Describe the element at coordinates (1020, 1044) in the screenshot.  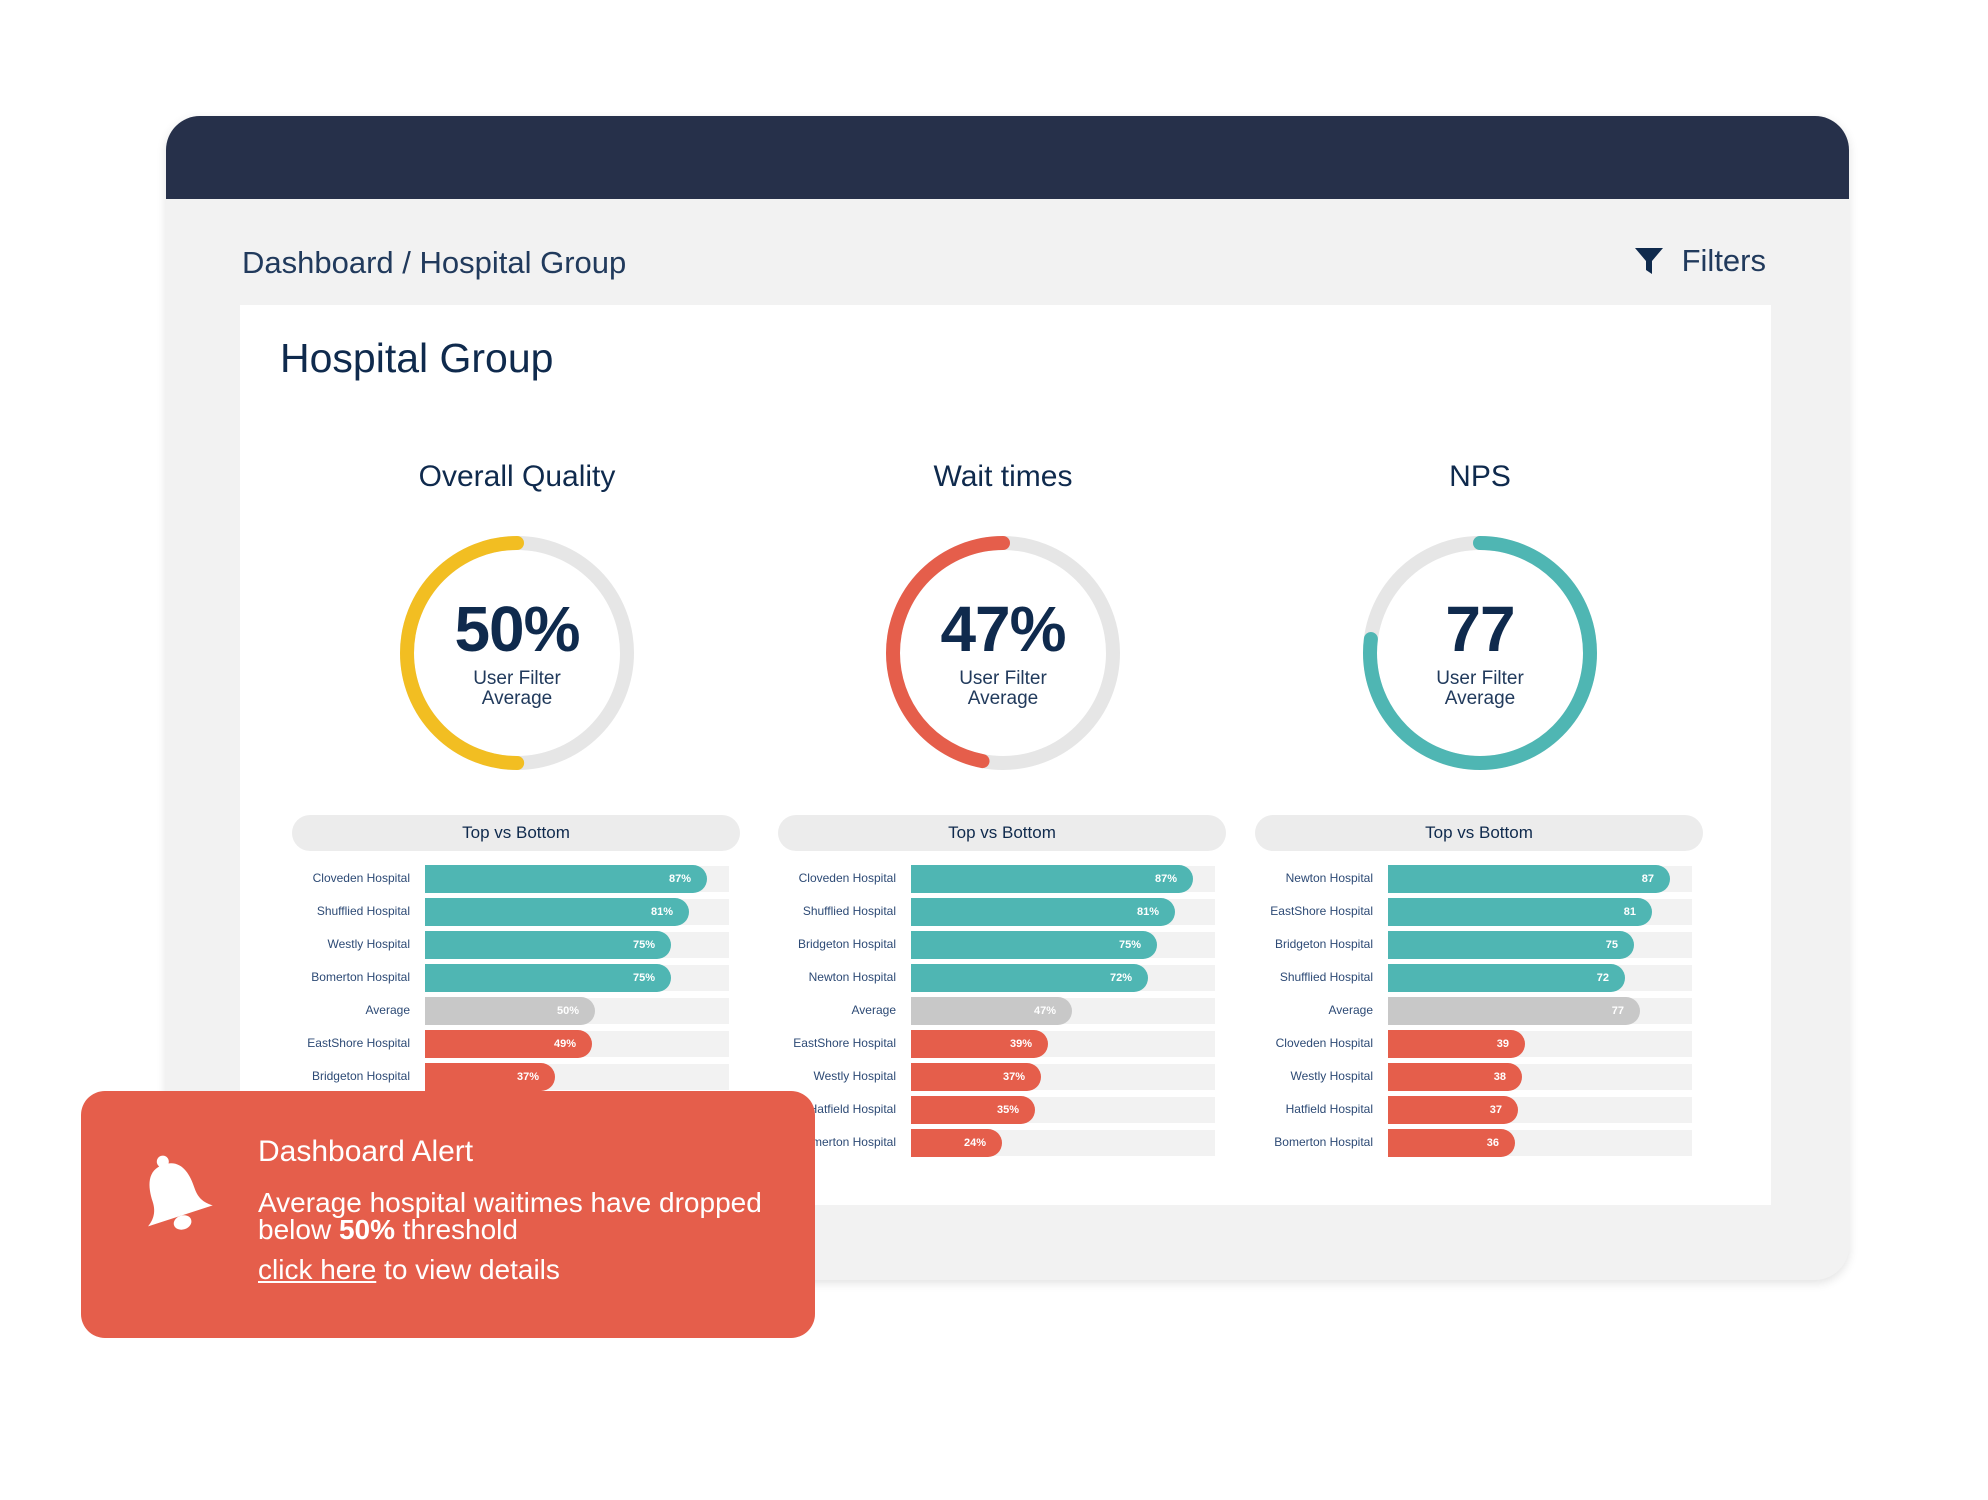
I see `score-label: 39%` at that location.